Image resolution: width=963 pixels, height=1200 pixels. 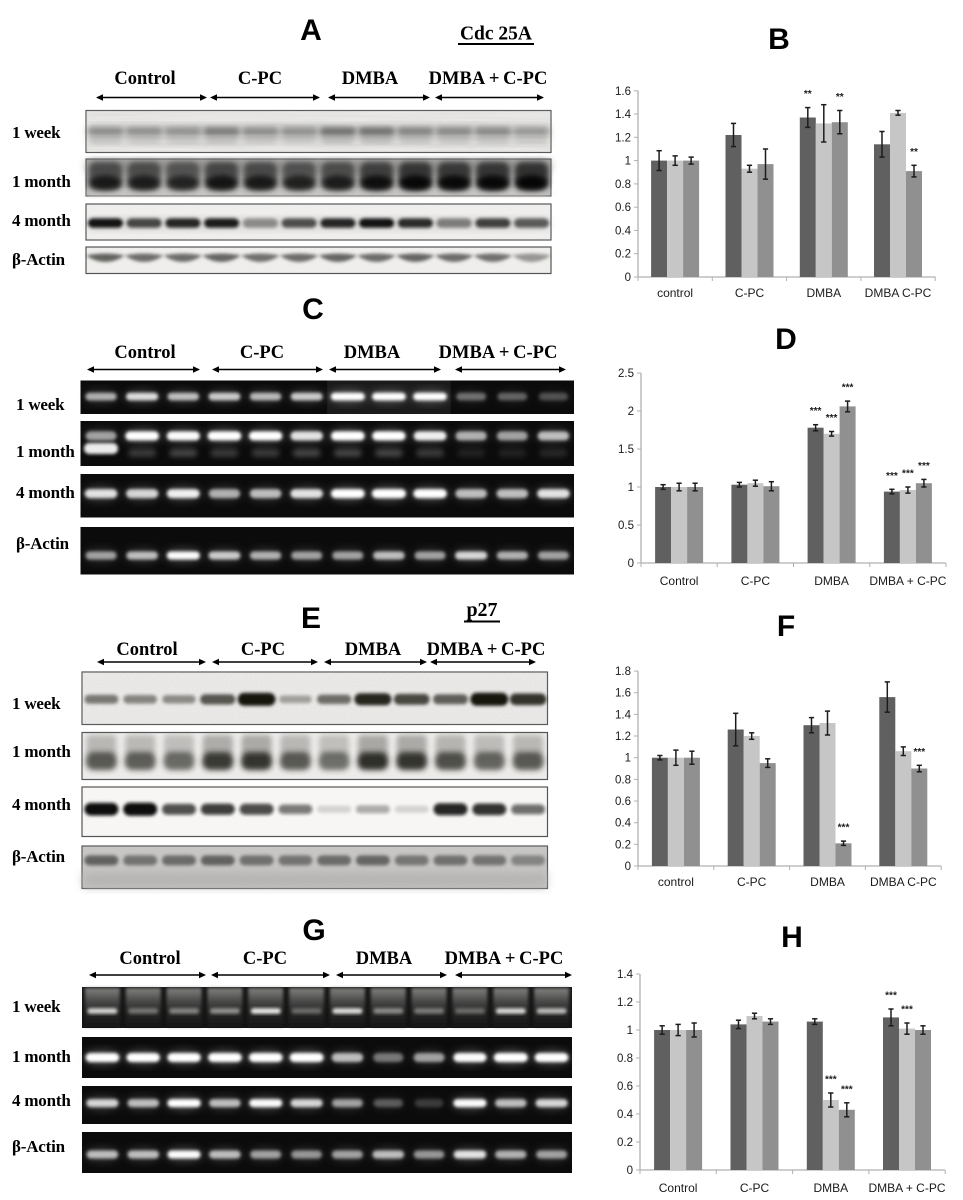 I want to click on svg-text: G, so click(x=313, y=930).